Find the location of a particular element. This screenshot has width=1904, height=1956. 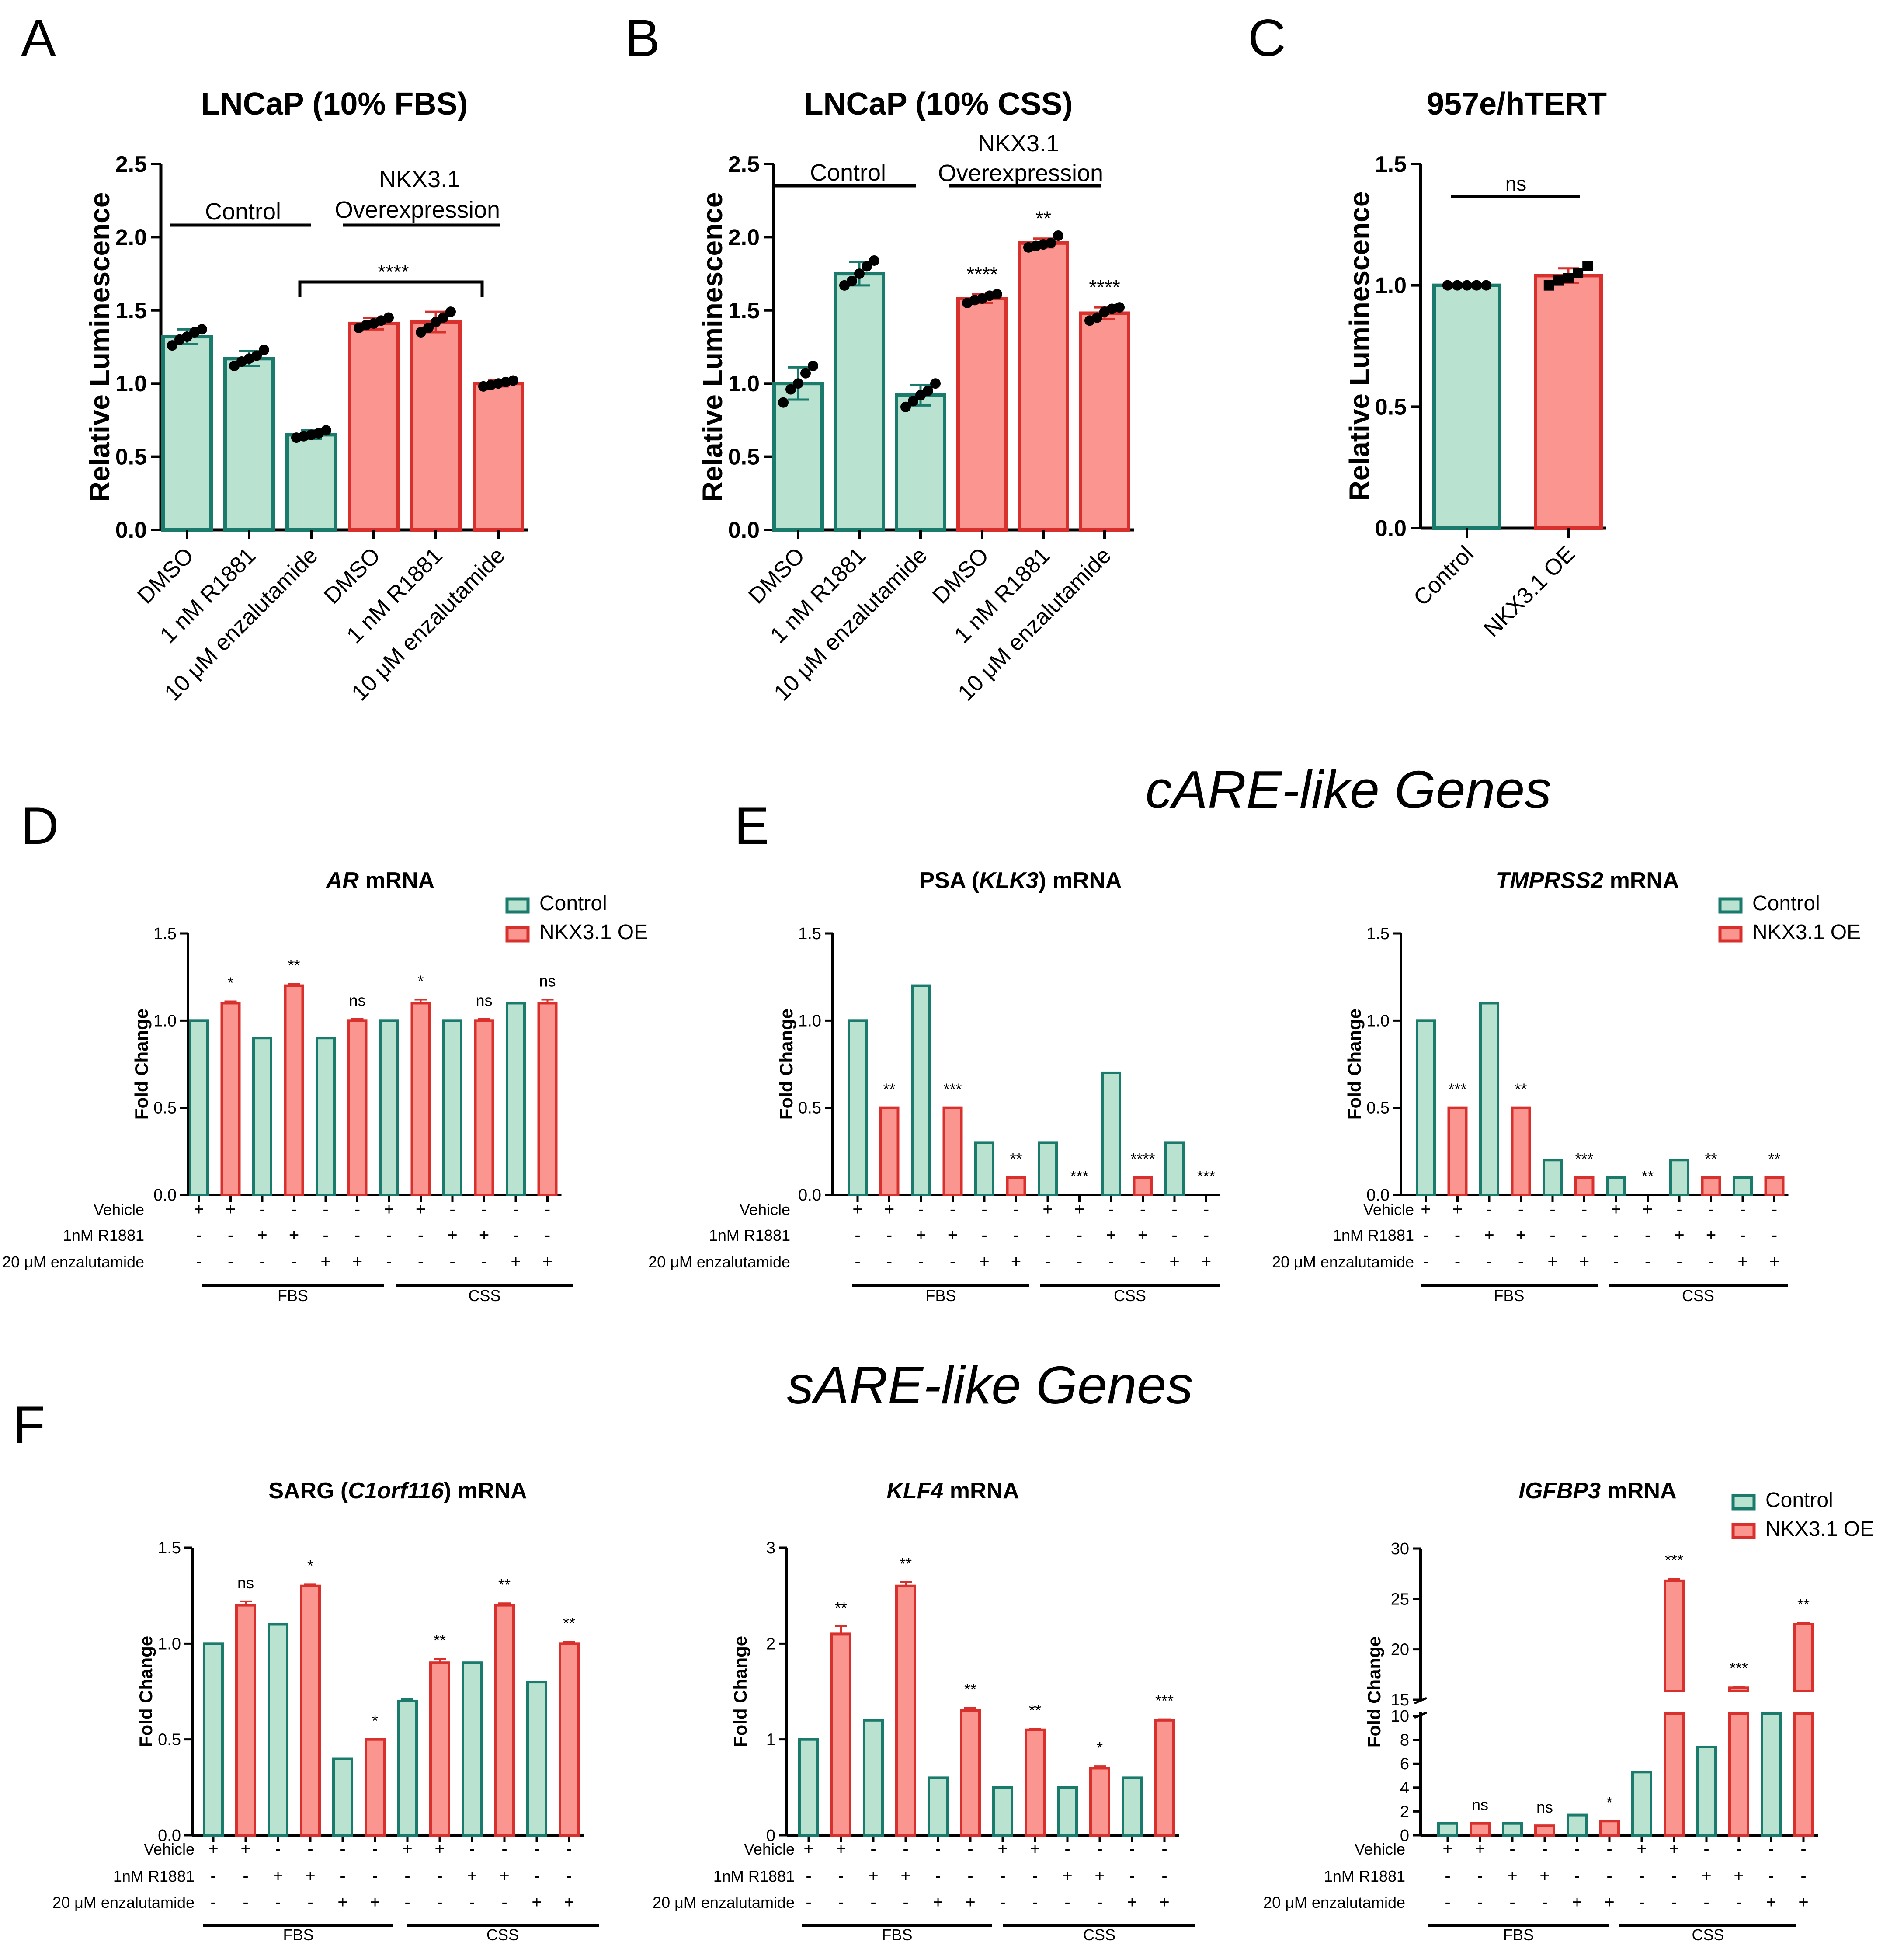

condition-row-label: 20 μM enzalutamide is located at coordinates (719, 1262).